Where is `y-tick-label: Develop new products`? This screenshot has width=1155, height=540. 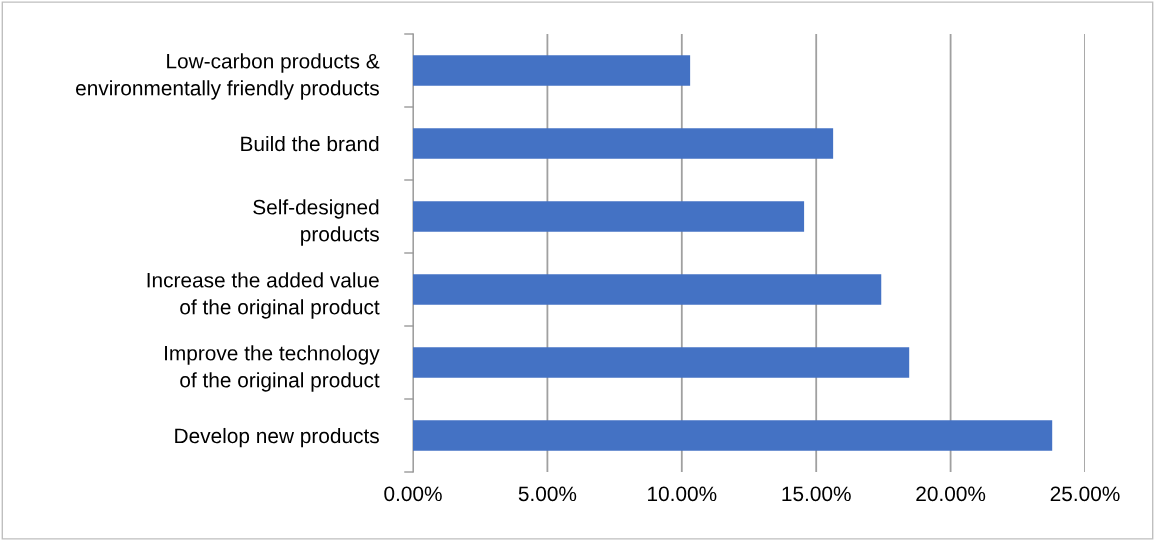
y-tick-label: Develop new products is located at coordinates (277, 437).